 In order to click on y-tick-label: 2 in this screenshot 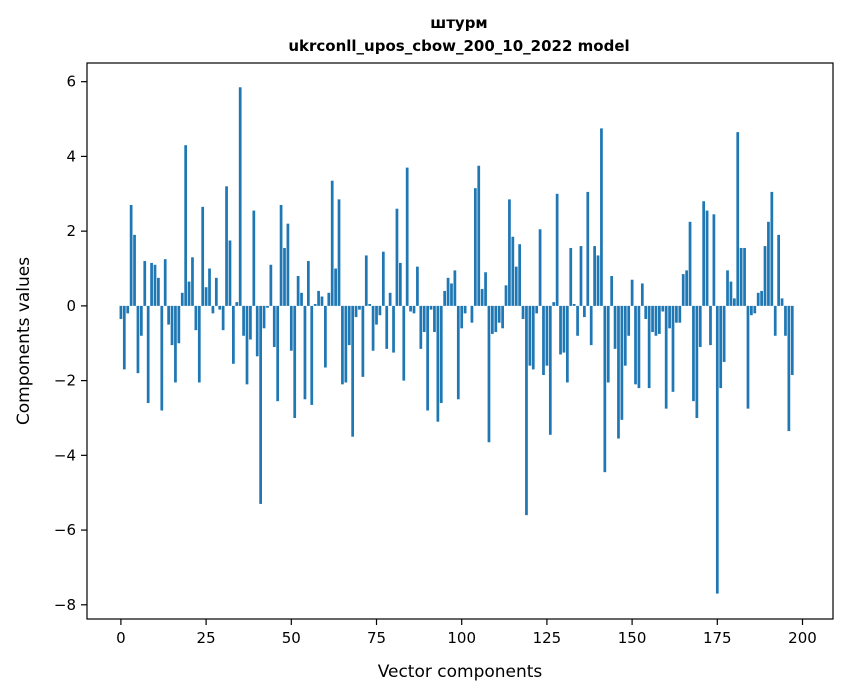, I will do `click(71, 231)`.